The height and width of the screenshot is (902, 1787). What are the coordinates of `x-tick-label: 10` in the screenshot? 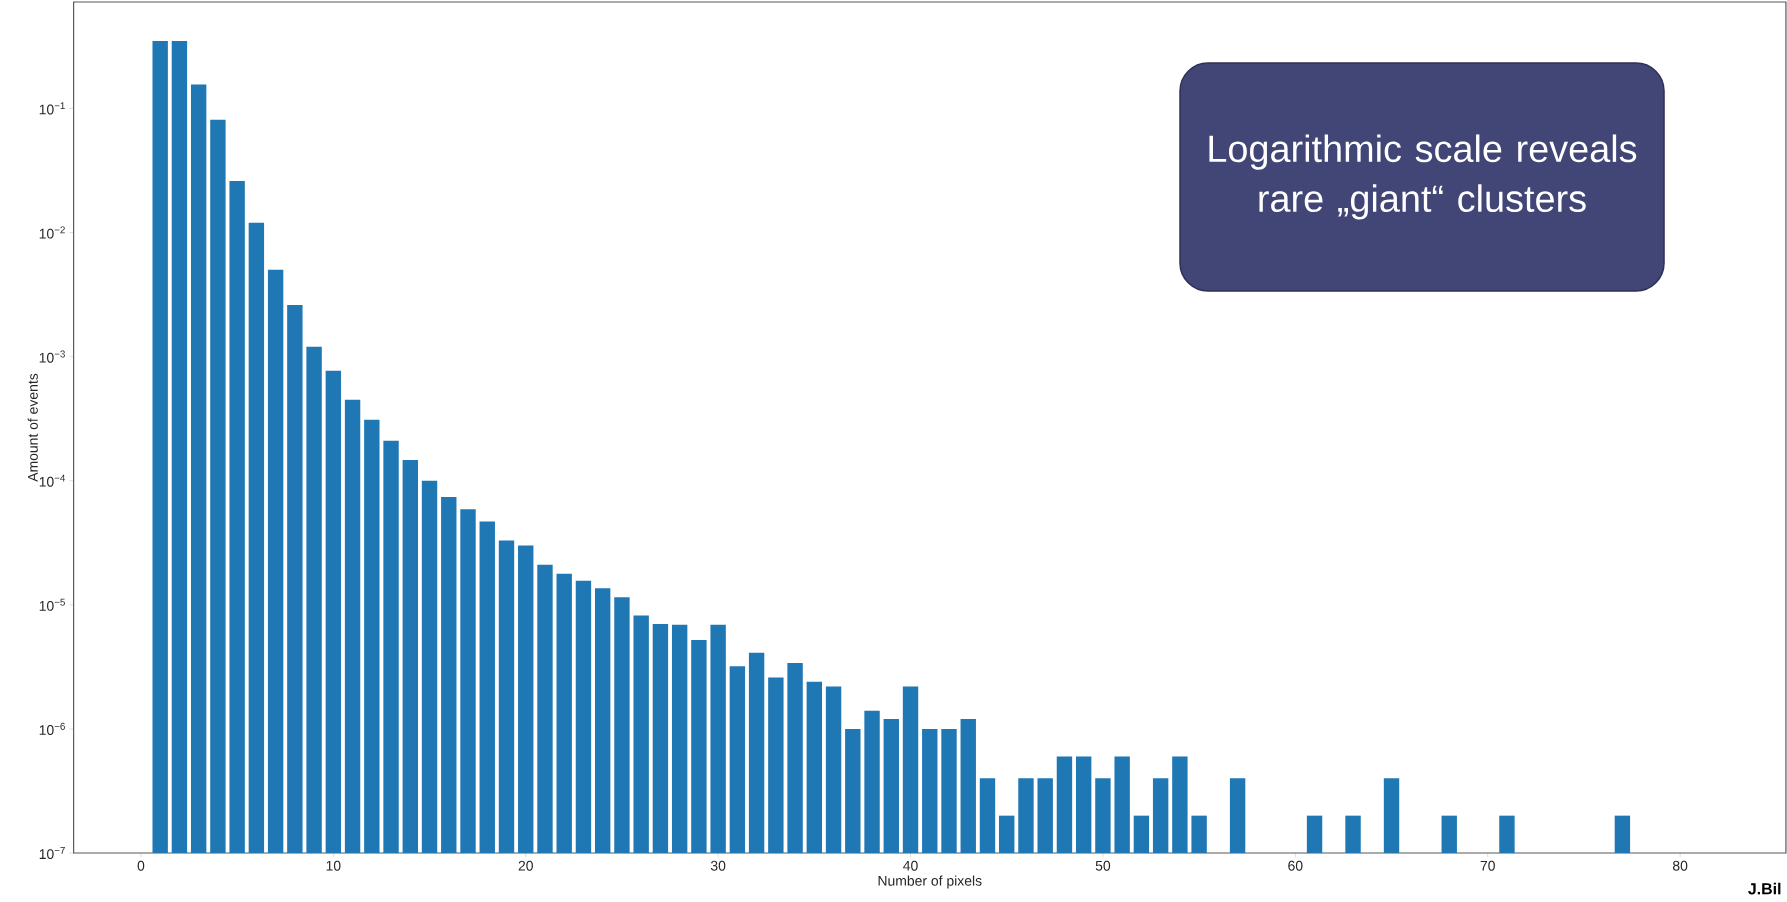 It's located at (333, 865).